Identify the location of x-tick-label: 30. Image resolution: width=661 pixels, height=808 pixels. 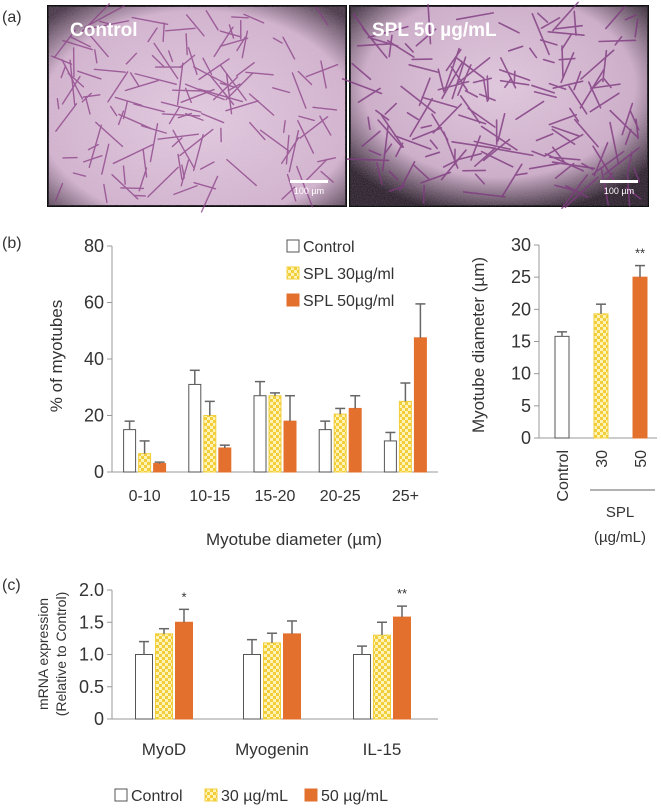
(602, 459).